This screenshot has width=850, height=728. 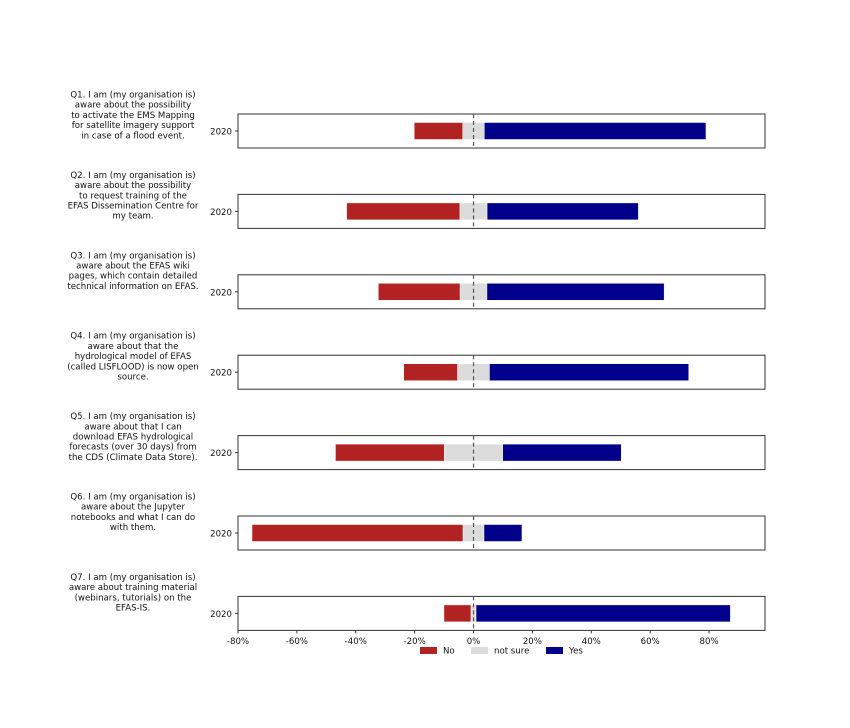 I want to click on question-label-line: source., so click(x=132, y=378).